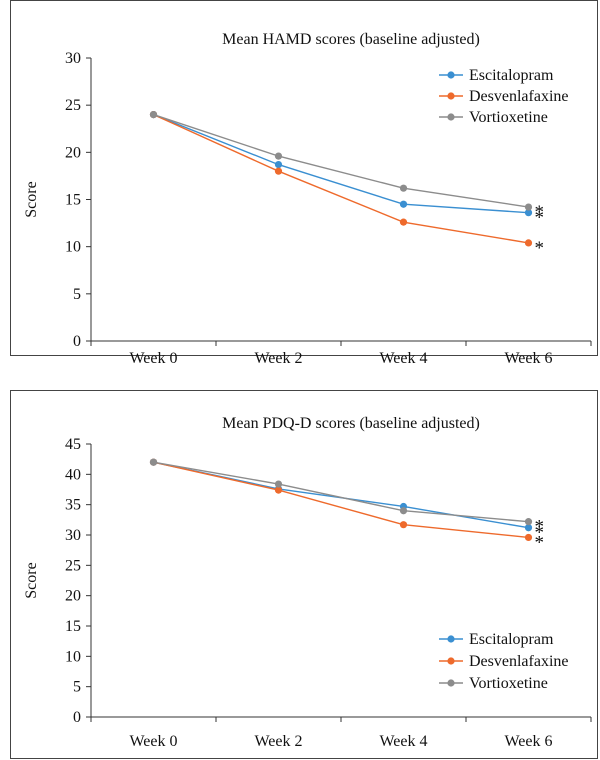 The image size is (600, 760). Describe the element at coordinates (73, 535) in the screenshot. I see `pdqd-y-tick-label: 30` at that location.